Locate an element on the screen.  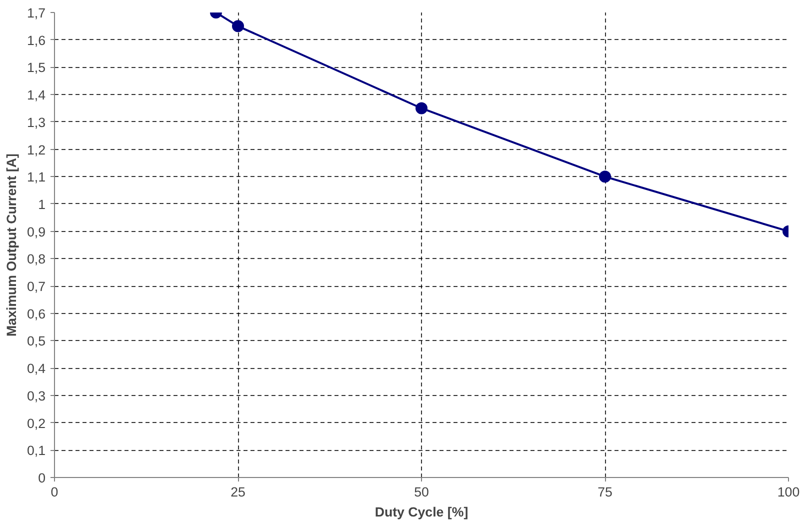
y-tick-label: 1,1 is located at coordinates (36, 177).